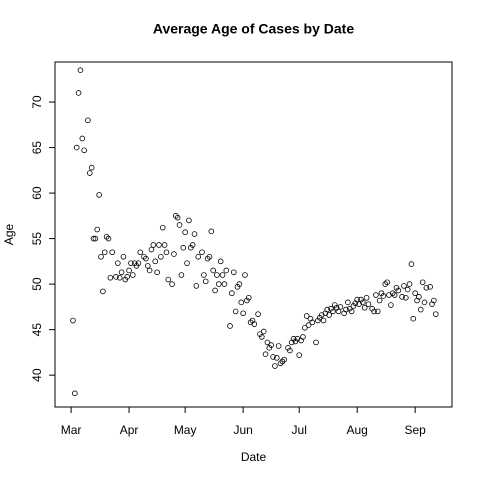 This screenshot has height=480, width=480. I want to click on y-tick-label: 65, so click(37, 148).